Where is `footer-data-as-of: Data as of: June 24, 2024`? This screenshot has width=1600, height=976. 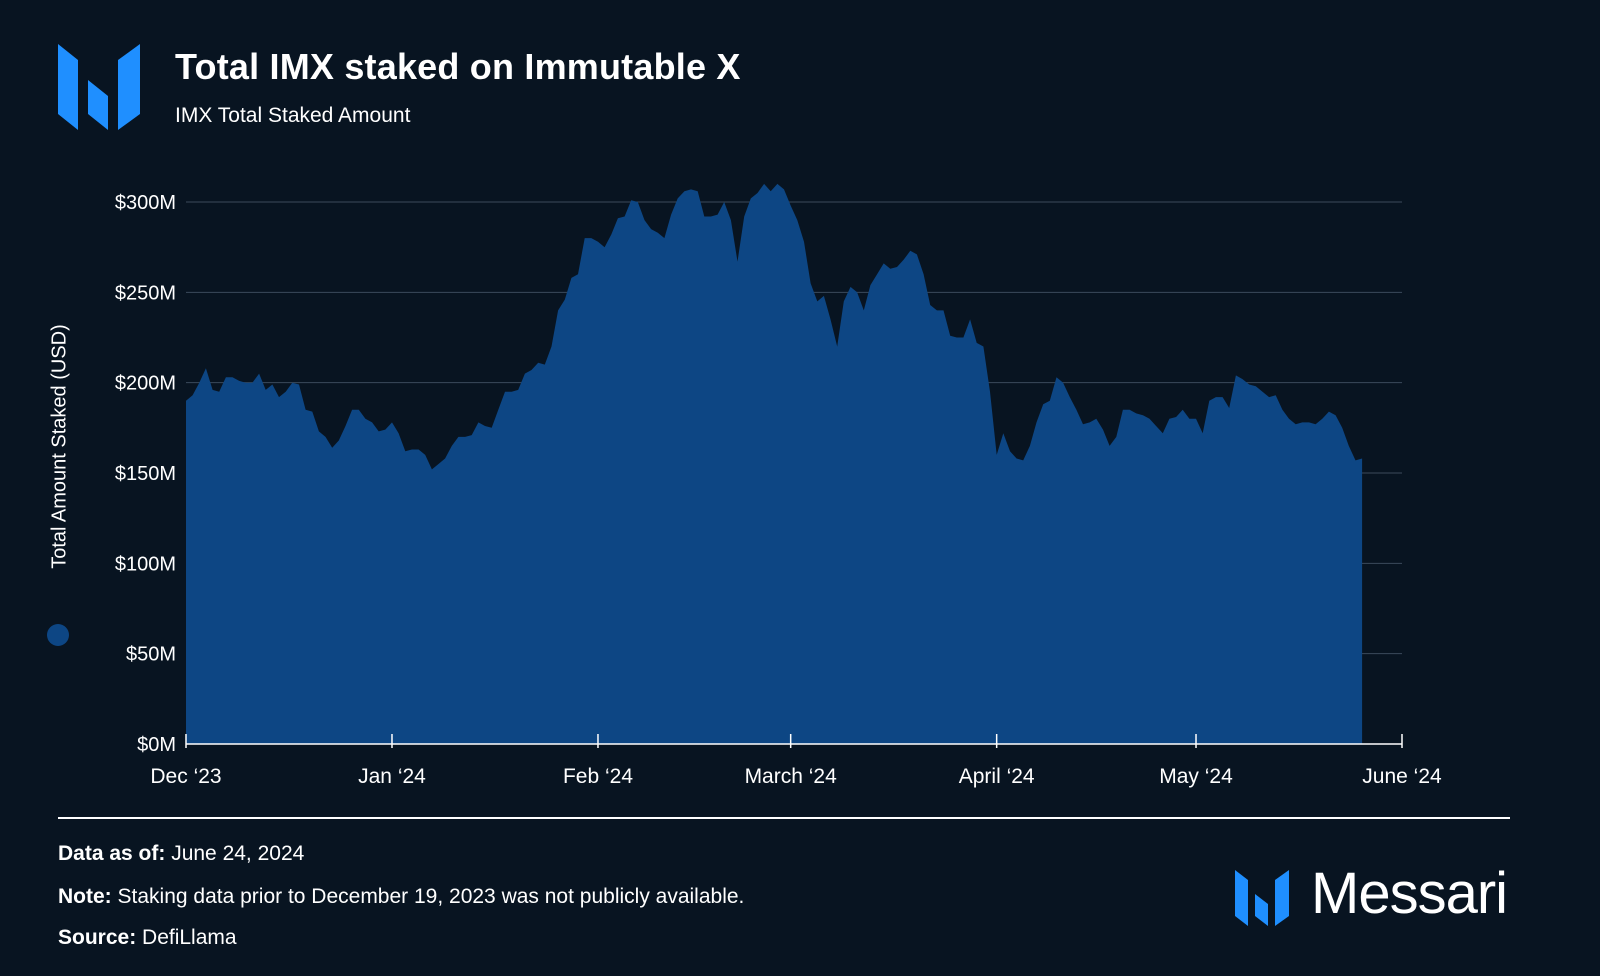
footer-data-as-of: Data as of: June 24, 2024 is located at coordinates (181, 854).